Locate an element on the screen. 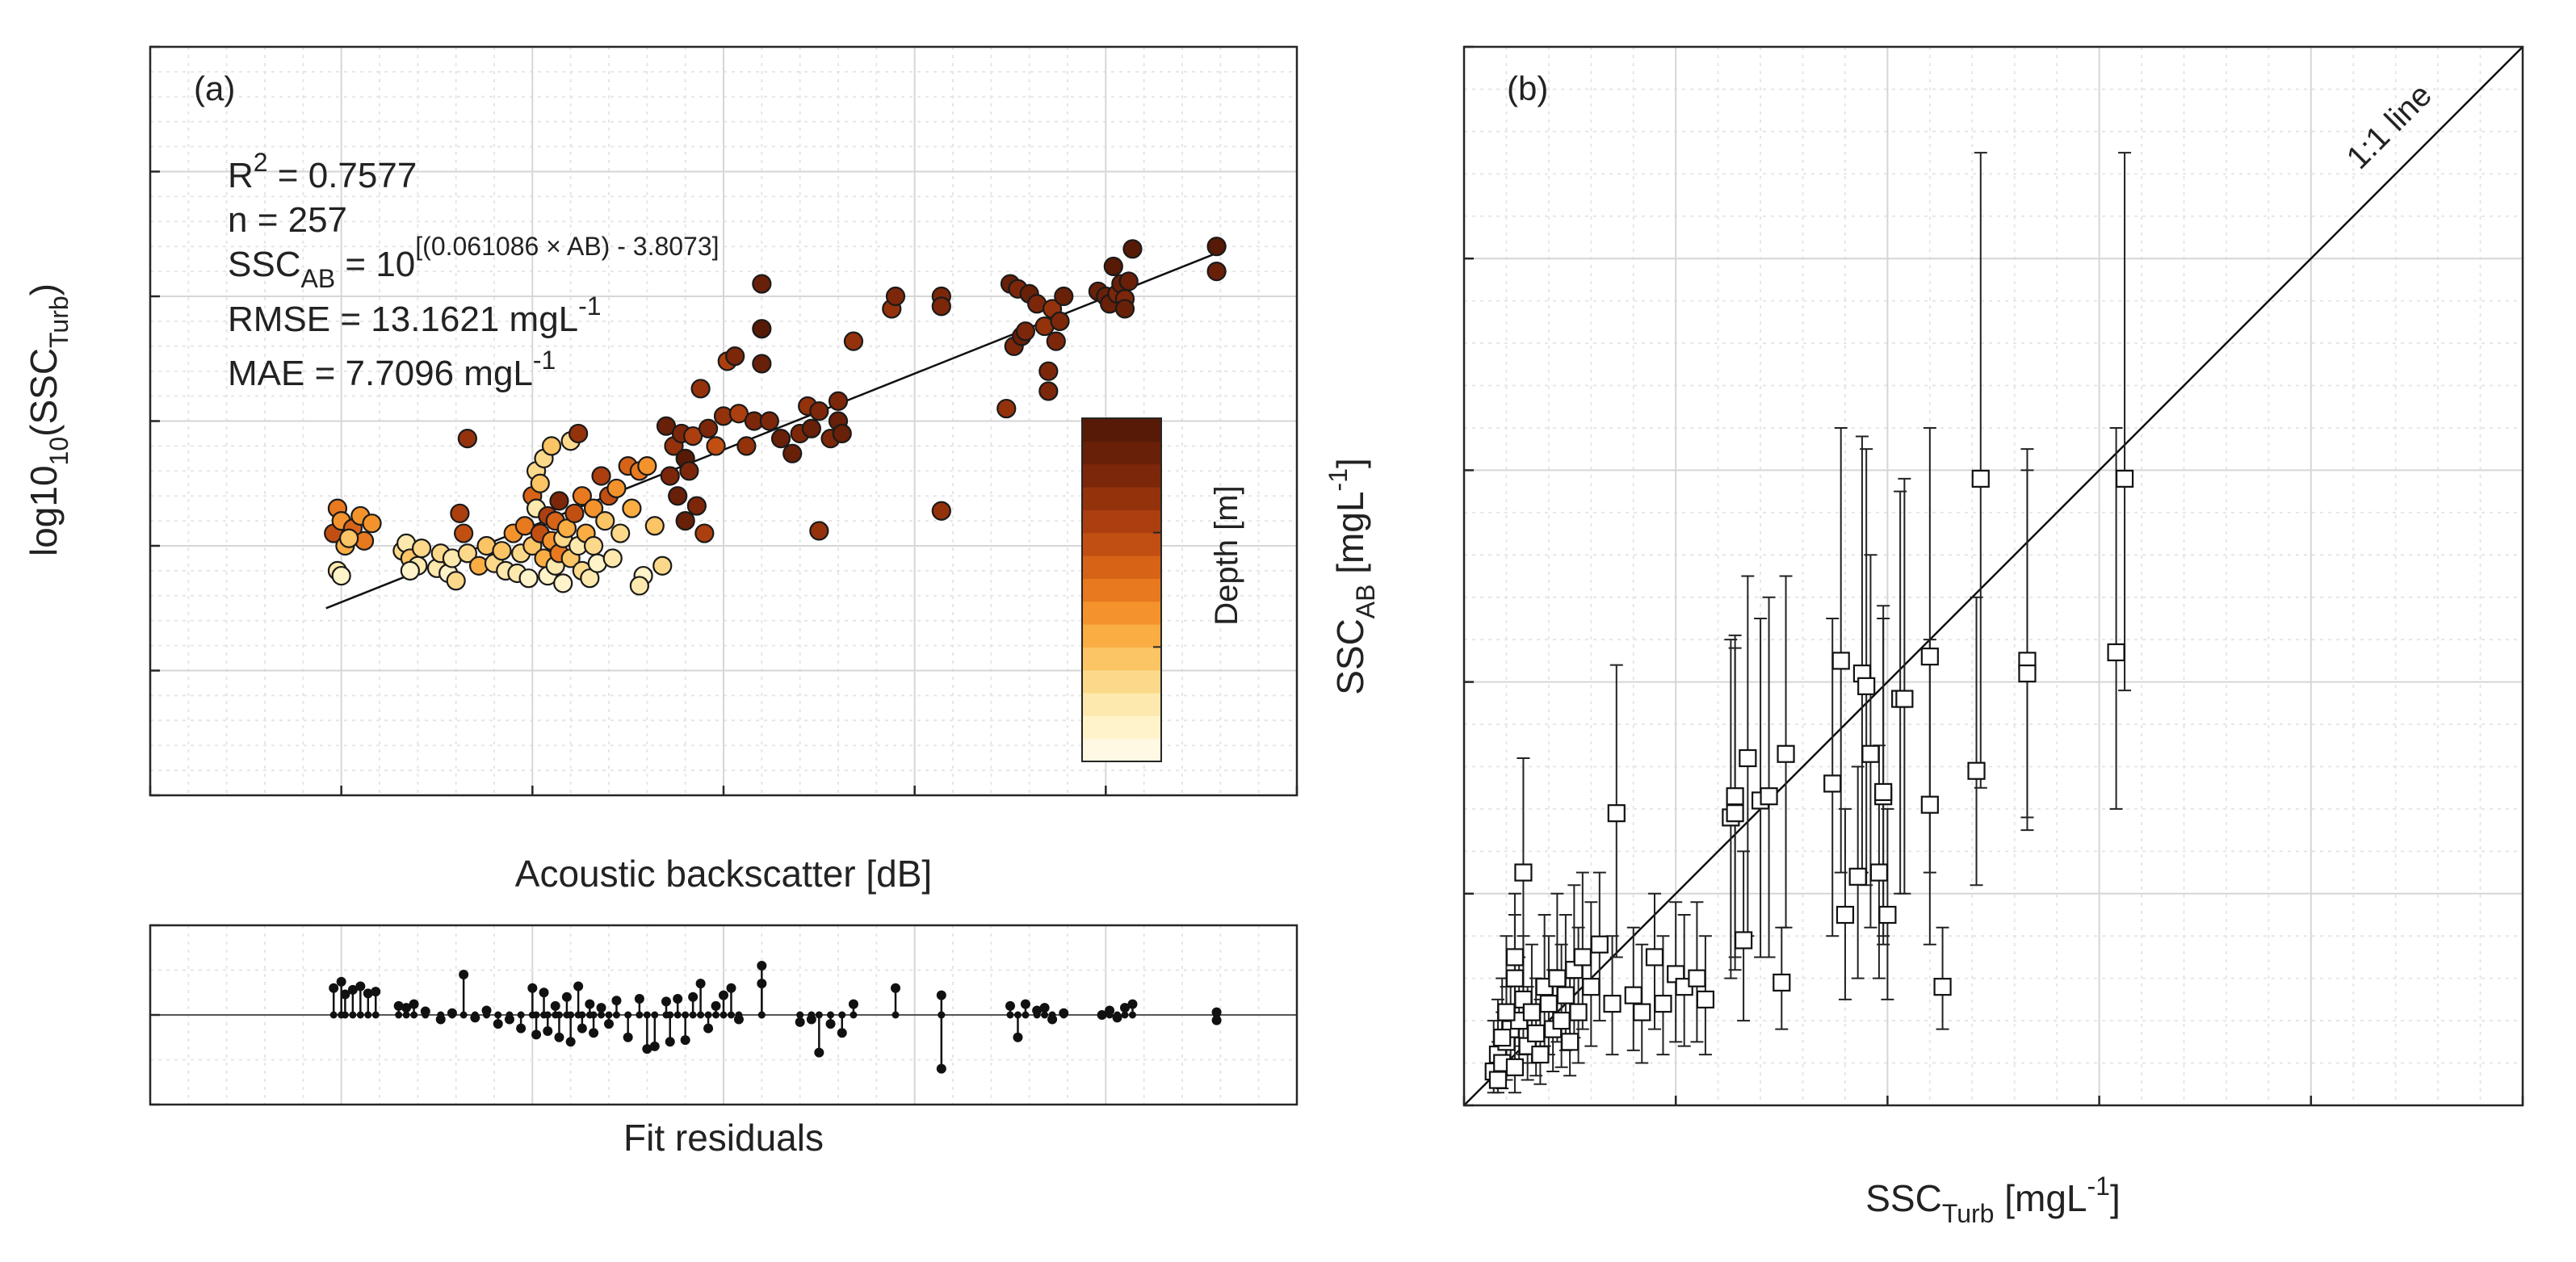  residuals-x-axis-label: Fit residuals is located at coordinates (723, 1138).